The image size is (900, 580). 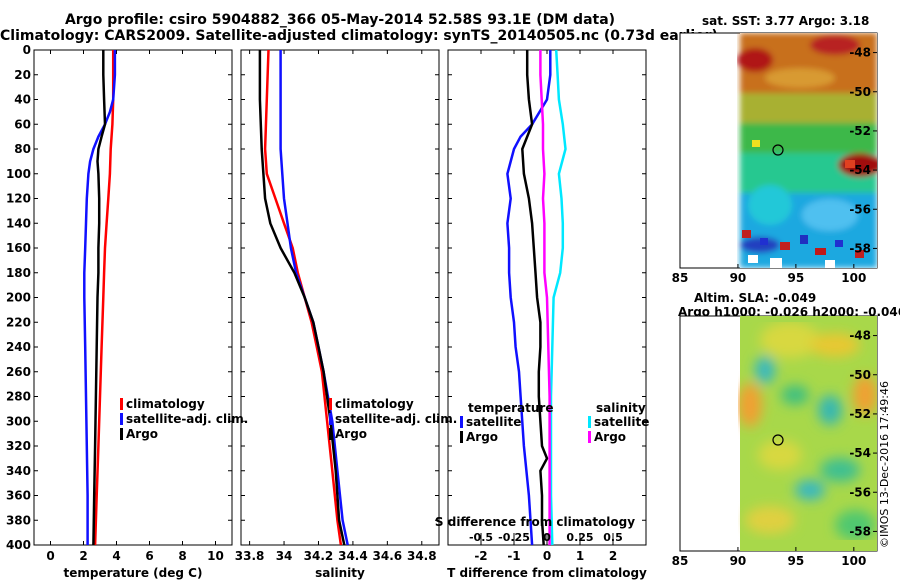 I want to click on x-tick-label: 34.4, so click(x=353, y=556).